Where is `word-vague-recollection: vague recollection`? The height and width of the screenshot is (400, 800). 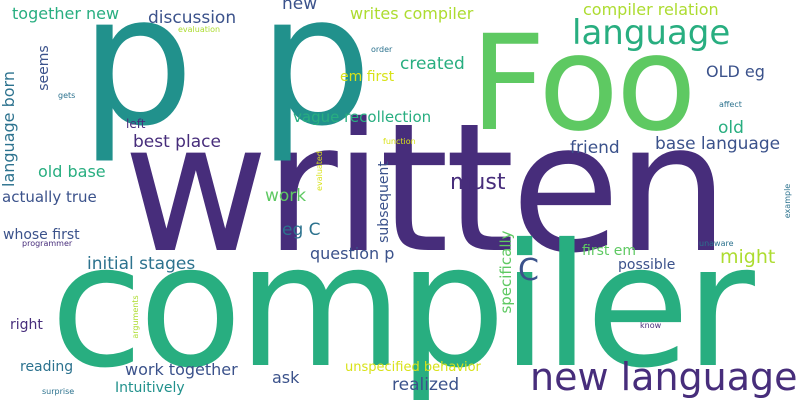 word-vague-recollection: vague recollection is located at coordinates (362, 117).